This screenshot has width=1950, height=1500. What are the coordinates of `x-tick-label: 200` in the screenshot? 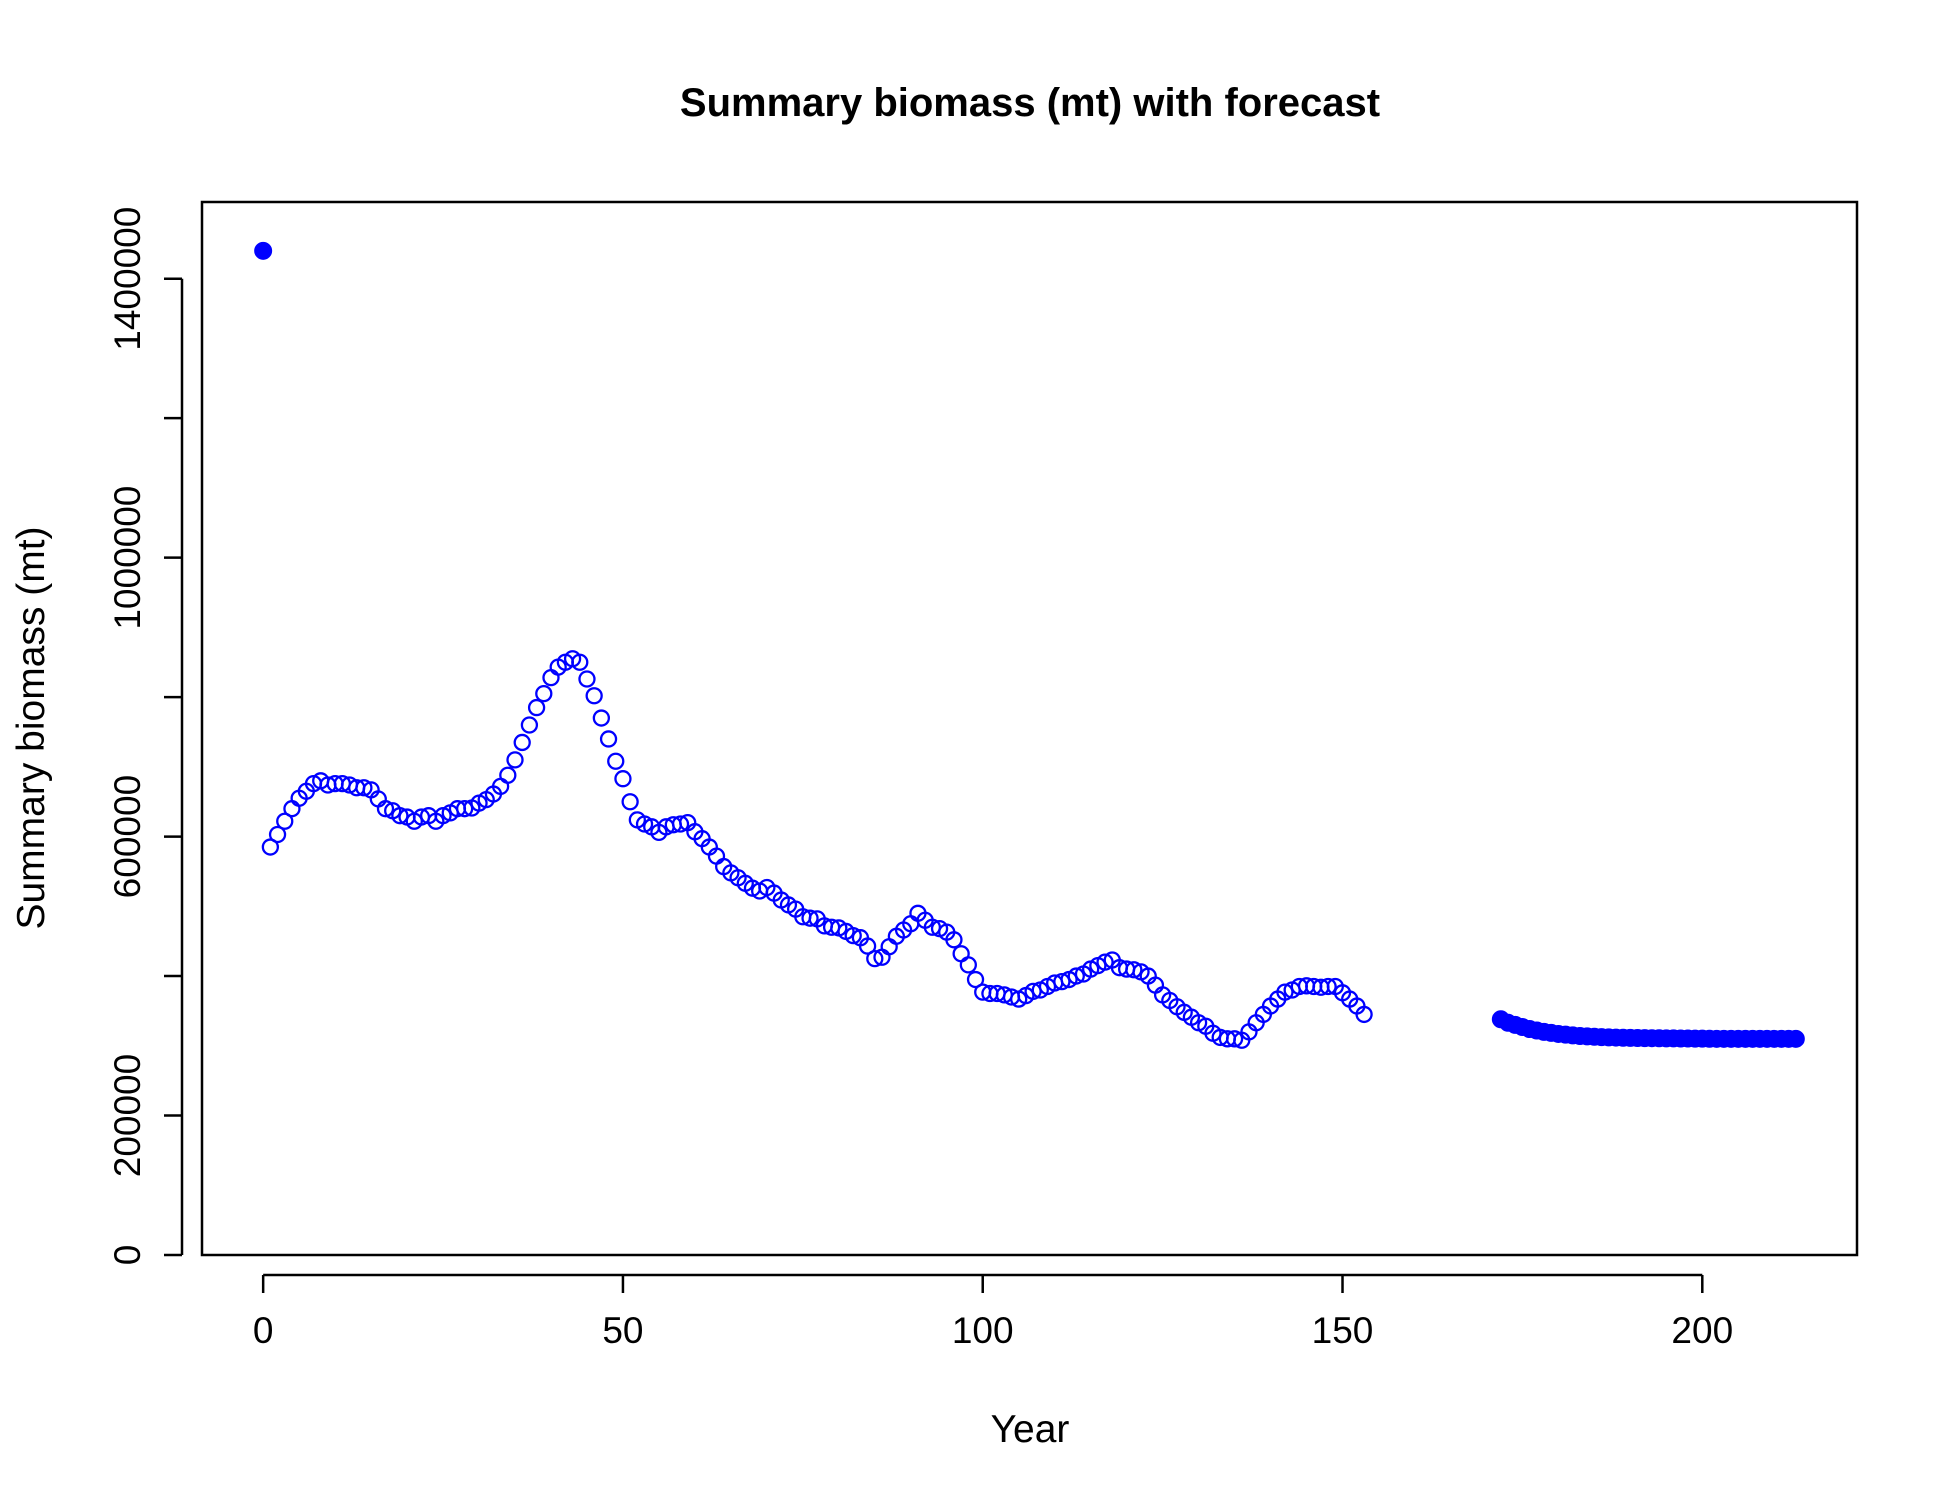 It's located at (1702, 1330).